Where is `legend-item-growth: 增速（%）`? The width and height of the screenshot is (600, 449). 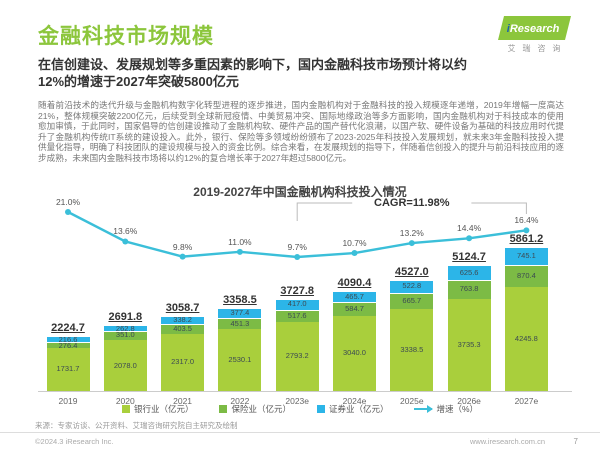 legend-item-growth: 增速（%） is located at coordinates (446, 409).